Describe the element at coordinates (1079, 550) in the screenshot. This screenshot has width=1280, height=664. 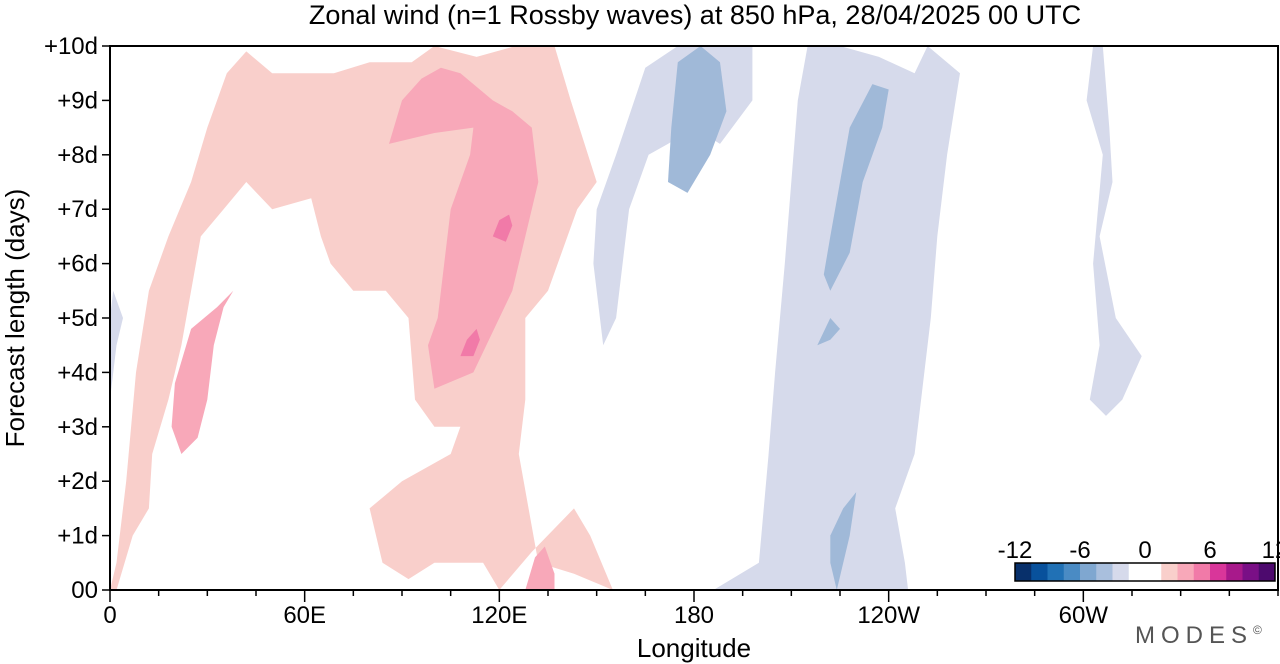
I see `colorbar-label: -6` at that location.